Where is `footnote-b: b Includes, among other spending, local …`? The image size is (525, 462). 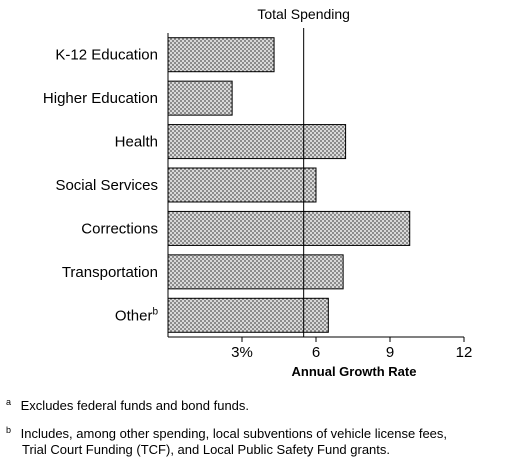 footnote-b: b Includes, among other spending, local … is located at coordinates (226, 440).